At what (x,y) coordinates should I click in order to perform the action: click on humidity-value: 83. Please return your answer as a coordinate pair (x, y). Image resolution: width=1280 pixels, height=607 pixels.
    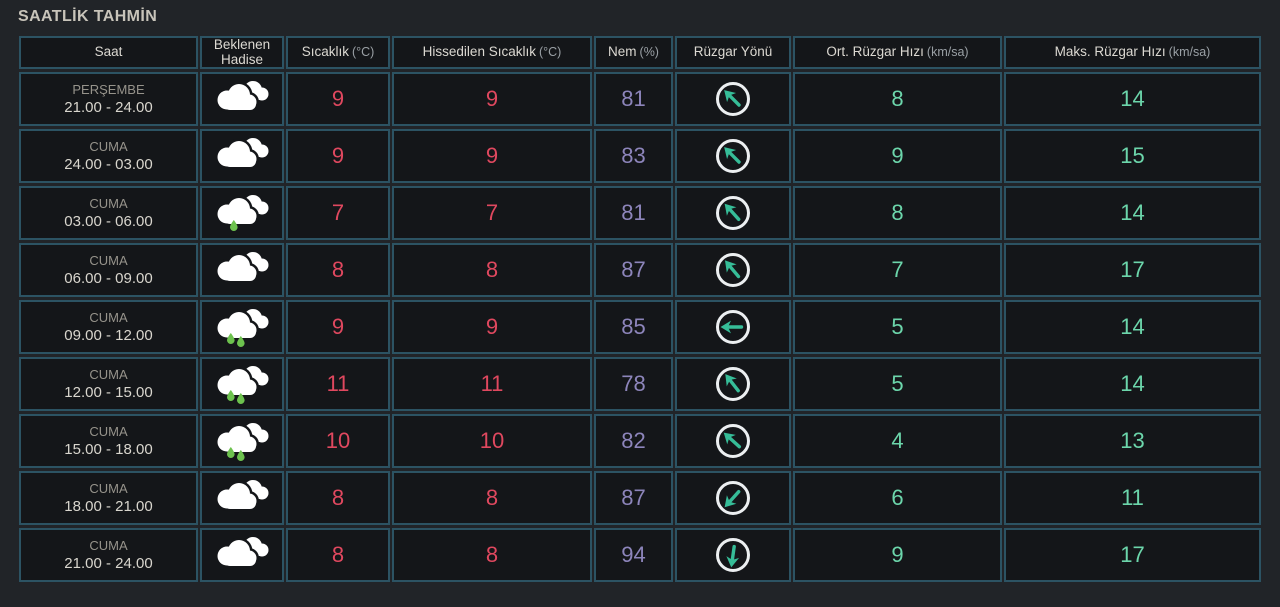
    Looking at the image, I should click on (633, 156).